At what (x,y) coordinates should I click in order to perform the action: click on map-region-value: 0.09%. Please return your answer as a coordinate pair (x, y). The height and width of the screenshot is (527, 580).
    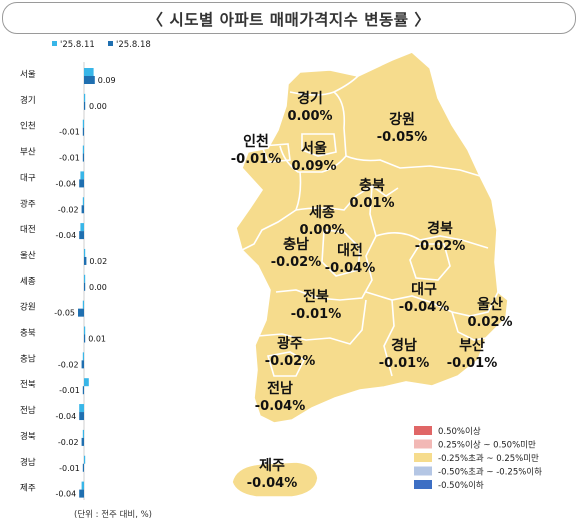
    Looking at the image, I should click on (313, 166).